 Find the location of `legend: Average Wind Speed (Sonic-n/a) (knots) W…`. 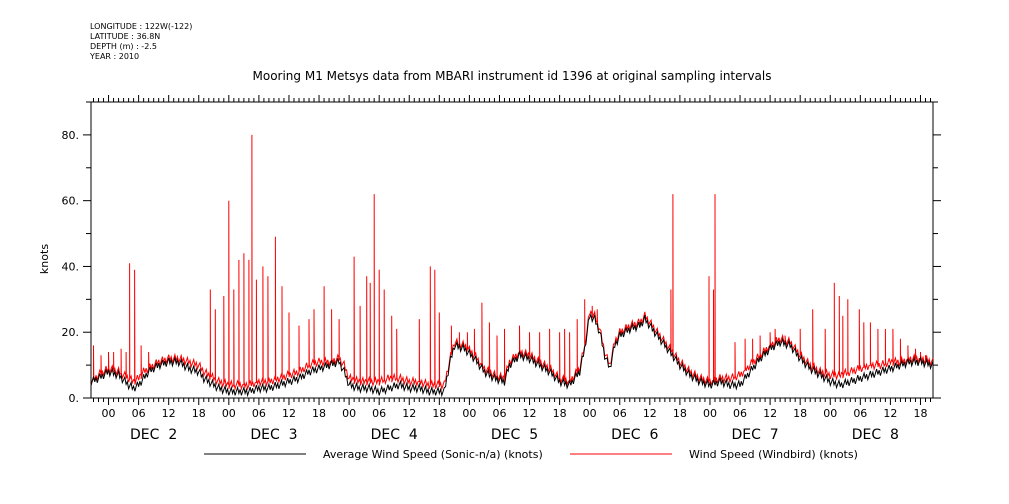

legend: Average Wind Speed (Sonic-n/a) (knots) W… is located at coordinates (531, 454).